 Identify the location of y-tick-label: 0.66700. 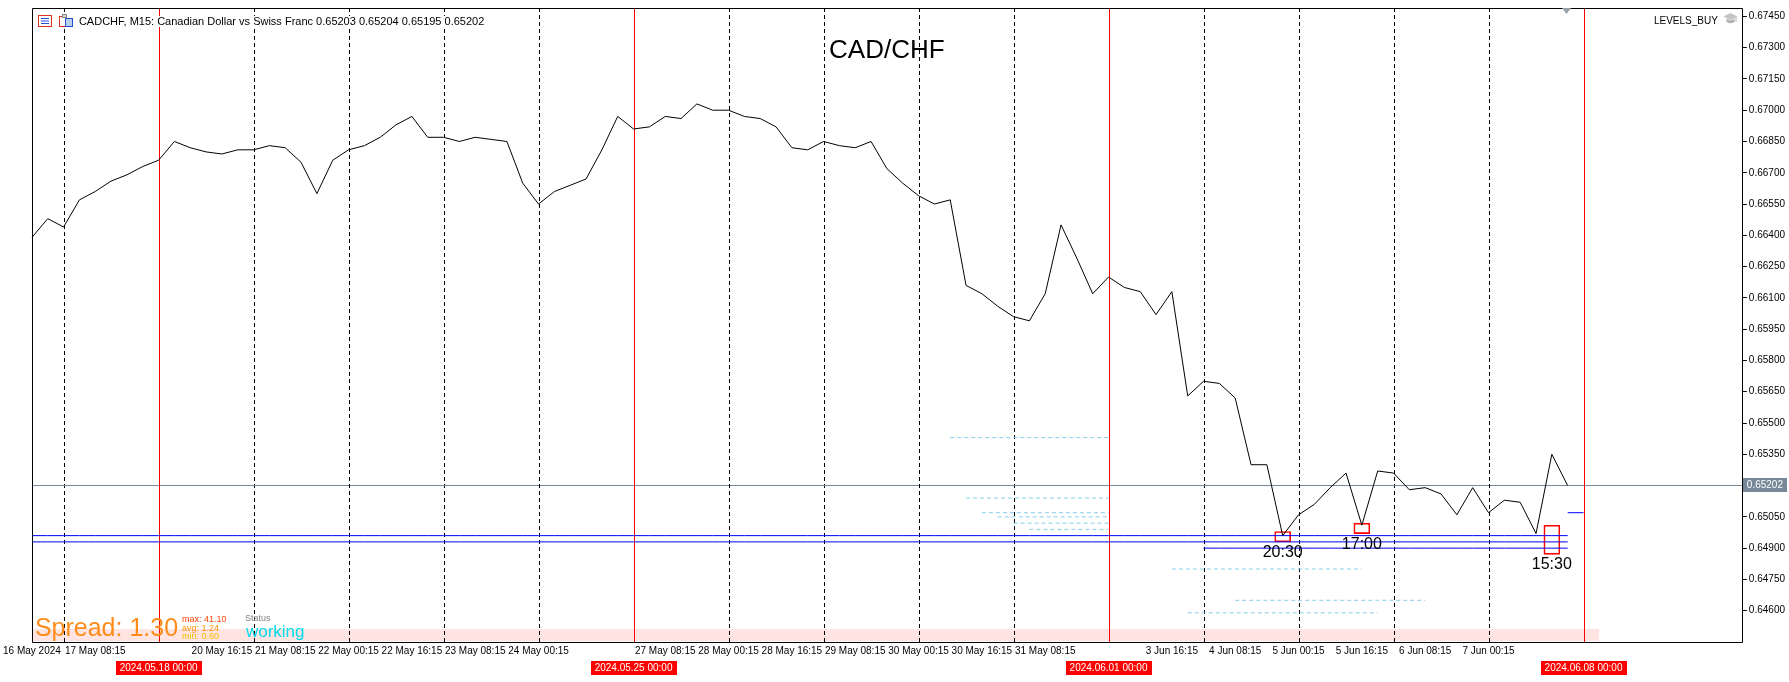
(1767, 172).